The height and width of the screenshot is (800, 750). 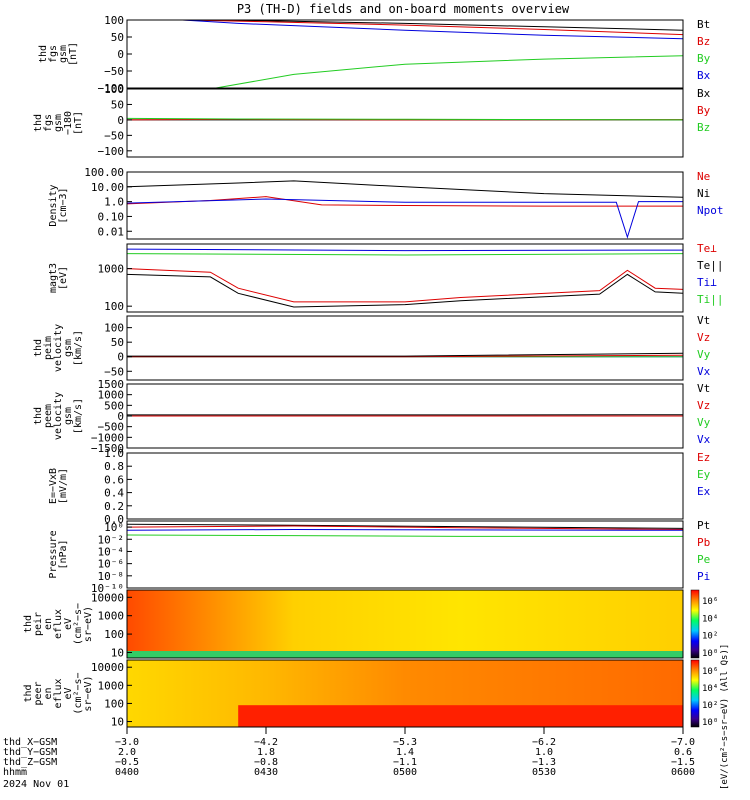 I want to click on y-axis-label: peim, so click(x=48, y=348).